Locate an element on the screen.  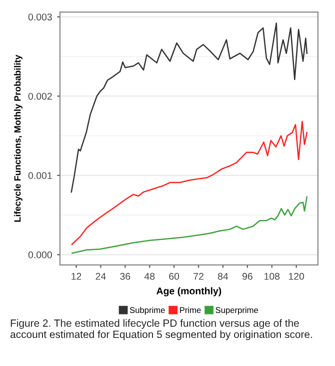
x-tick-label: 120 is located at coordinates (296, 276).